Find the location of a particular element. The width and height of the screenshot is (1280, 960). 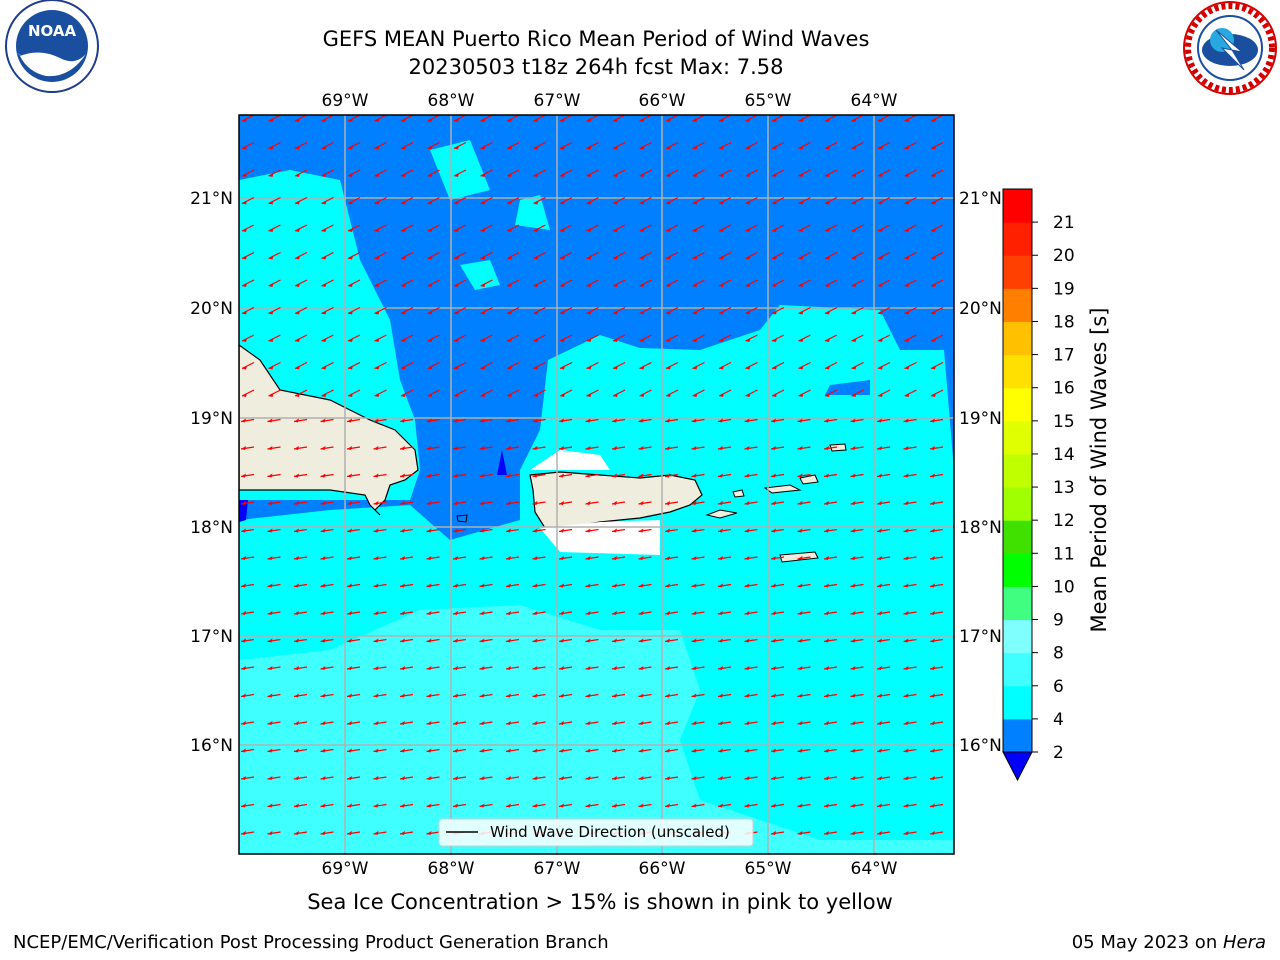

colorbar: 2 4 6 8 9 10 11 12 13 14 15 16 17 18 19 20 21 is located at coordinates (1038, 485).